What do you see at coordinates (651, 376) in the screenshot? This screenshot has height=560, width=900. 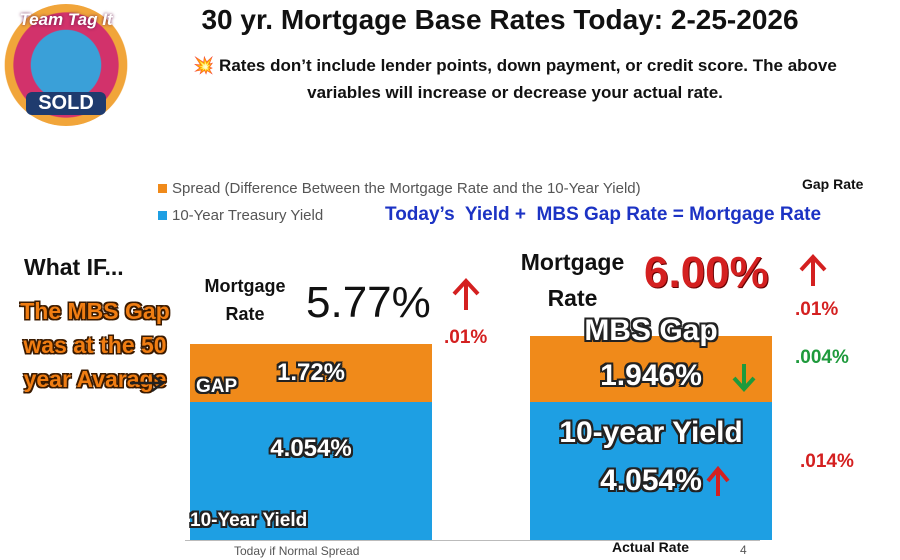 I see `value-label: 1.946%` at bounding box center [651, 376].